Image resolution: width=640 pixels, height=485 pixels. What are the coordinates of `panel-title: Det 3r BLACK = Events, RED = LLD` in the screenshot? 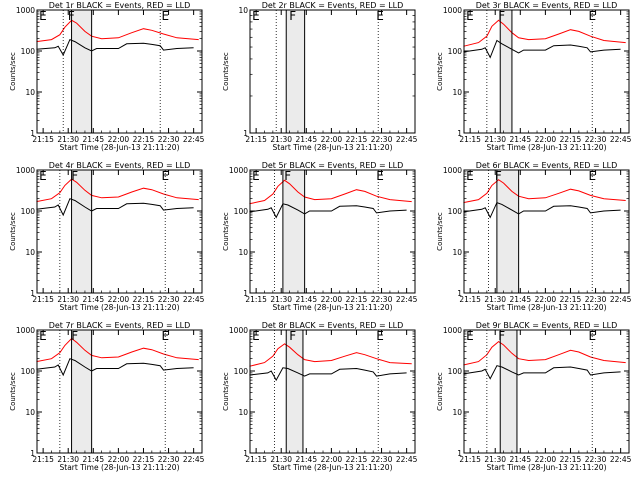 It's located at (547, 5).